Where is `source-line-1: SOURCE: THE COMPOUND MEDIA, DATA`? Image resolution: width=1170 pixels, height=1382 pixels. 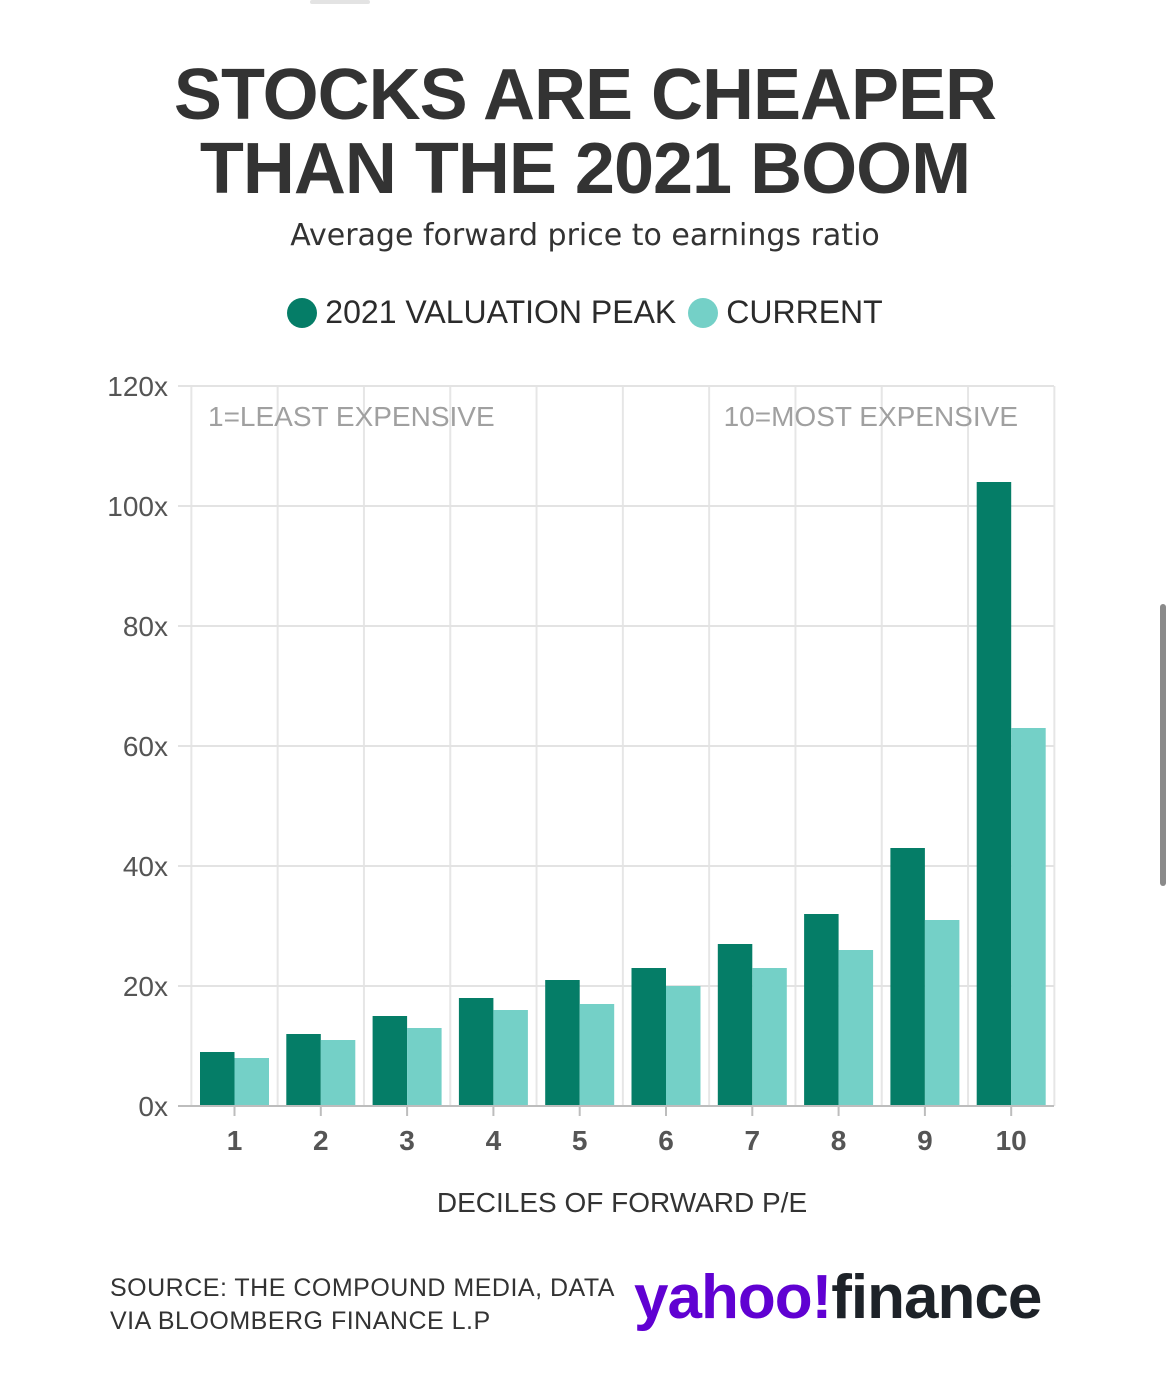 source-line-1: SOURCE: THE COMPOUND MEDIA, DATA is located at coordinates (362, 1288).